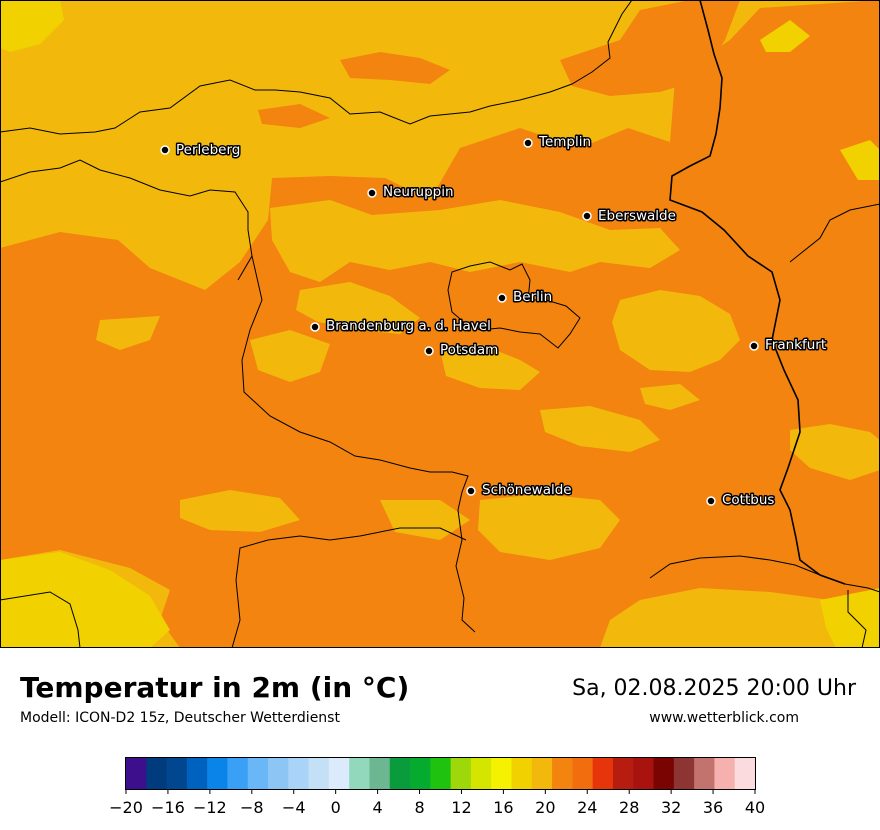  I want to click on legend-swatches, so click(441, 773).